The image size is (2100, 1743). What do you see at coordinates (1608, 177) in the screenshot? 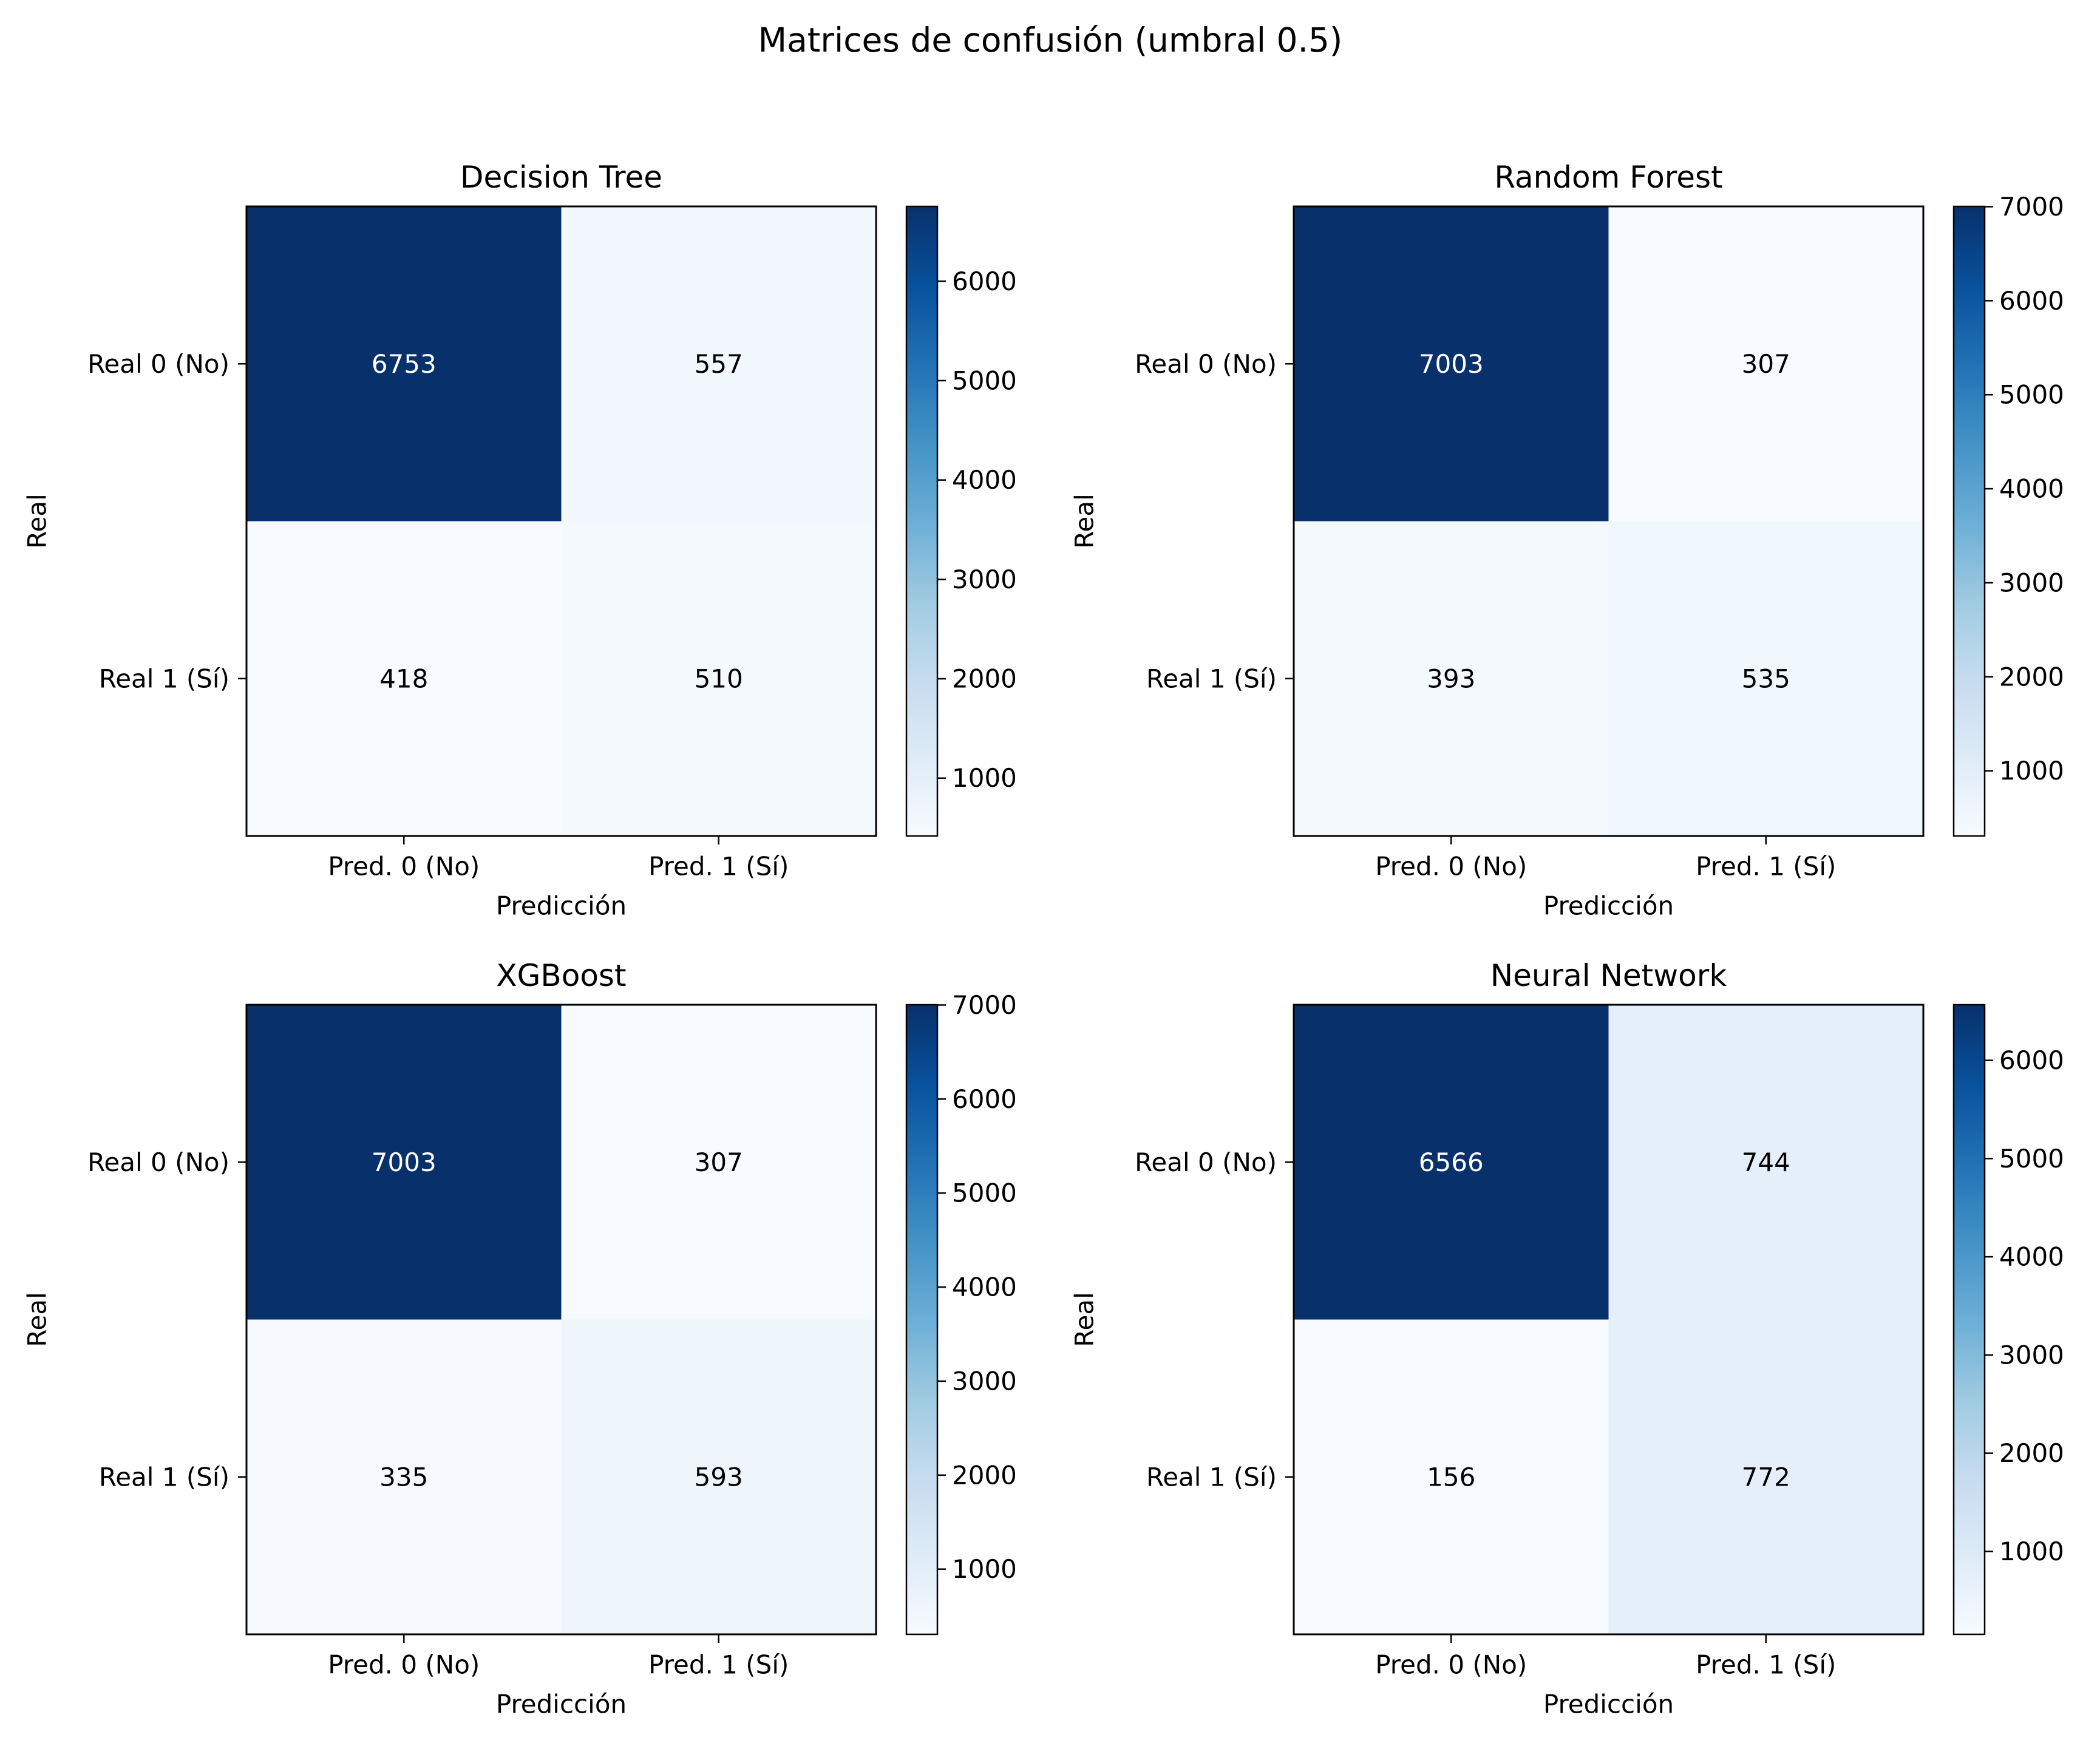
I see `panel-title: Random Forest` at bounding box center [1608, 177].